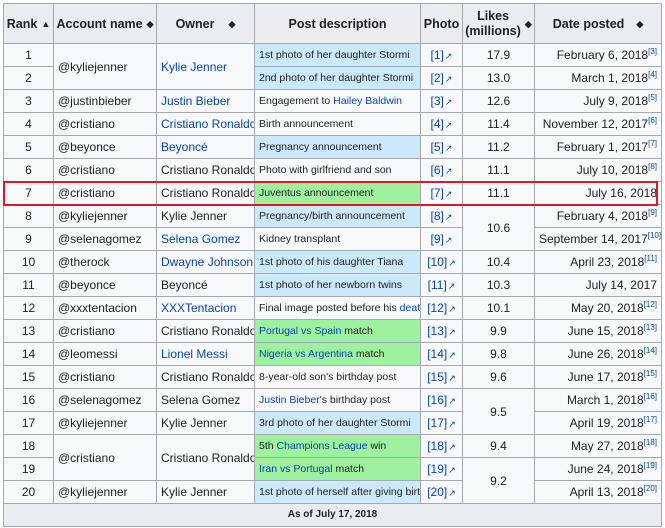 Image resolution: width=665 pixels, height=528 pixels. I want to click on photo-cell: [10]↗, so click(441, 262).